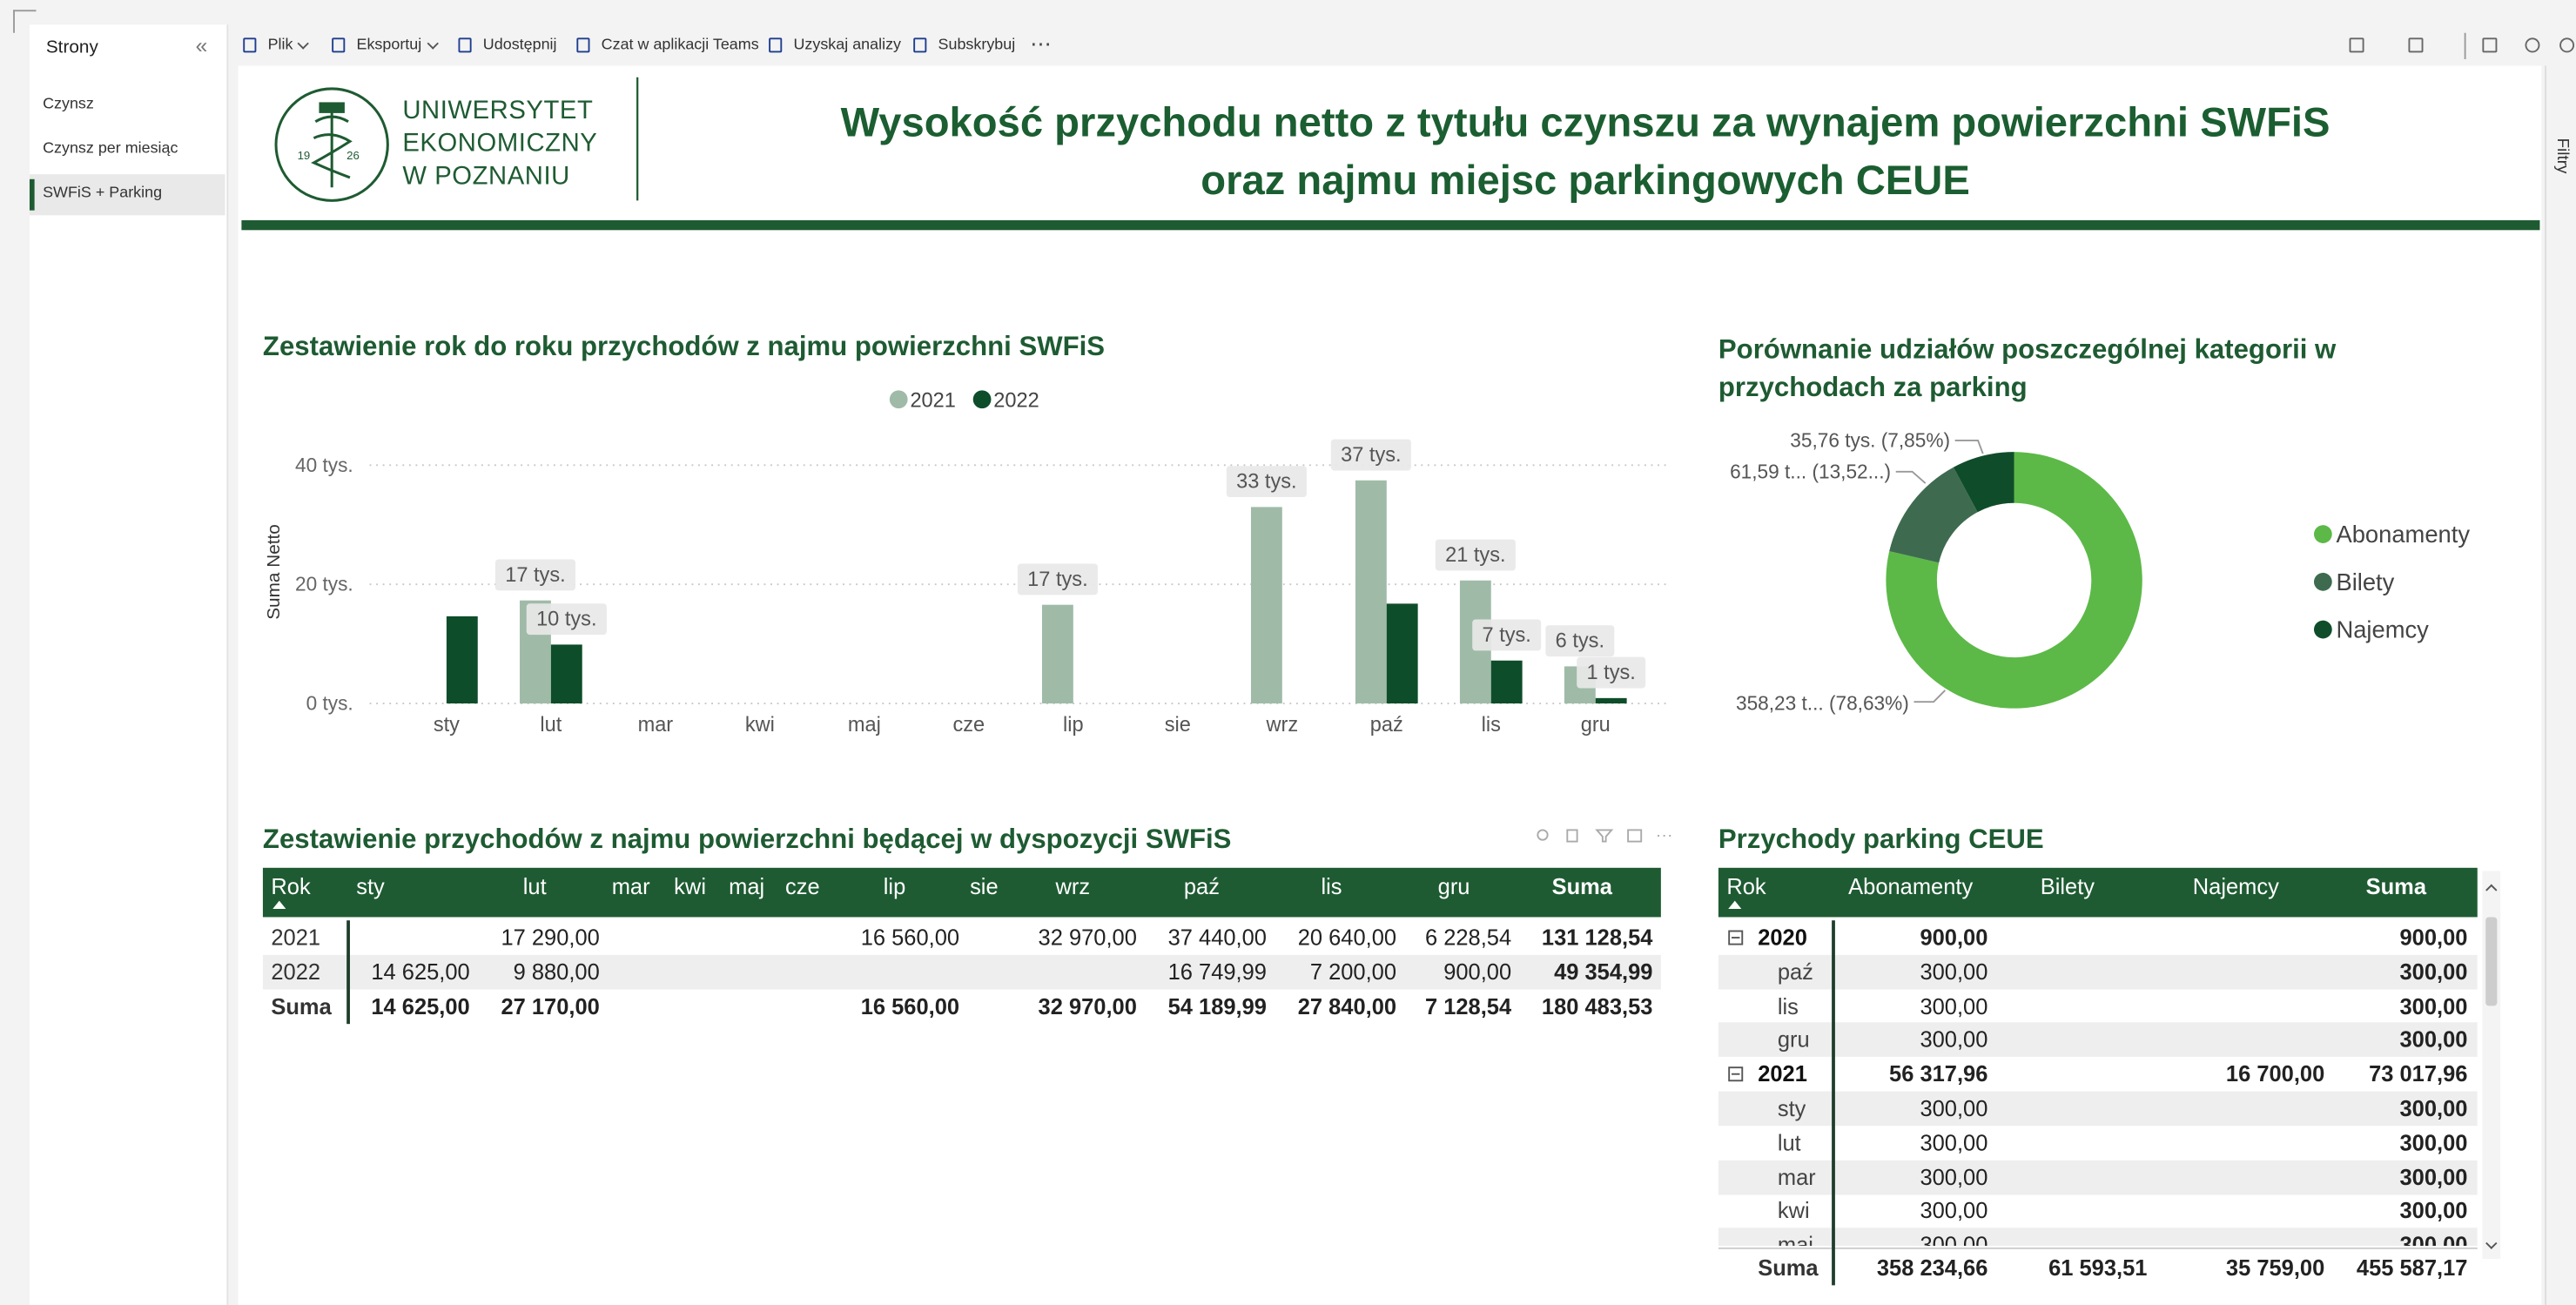 Image resolution: width=2576 pixels, height=1305 pixels. Describe the element at coordinates (1793, 1212) in the screenshot. I see `row-label: kwi` at that location.